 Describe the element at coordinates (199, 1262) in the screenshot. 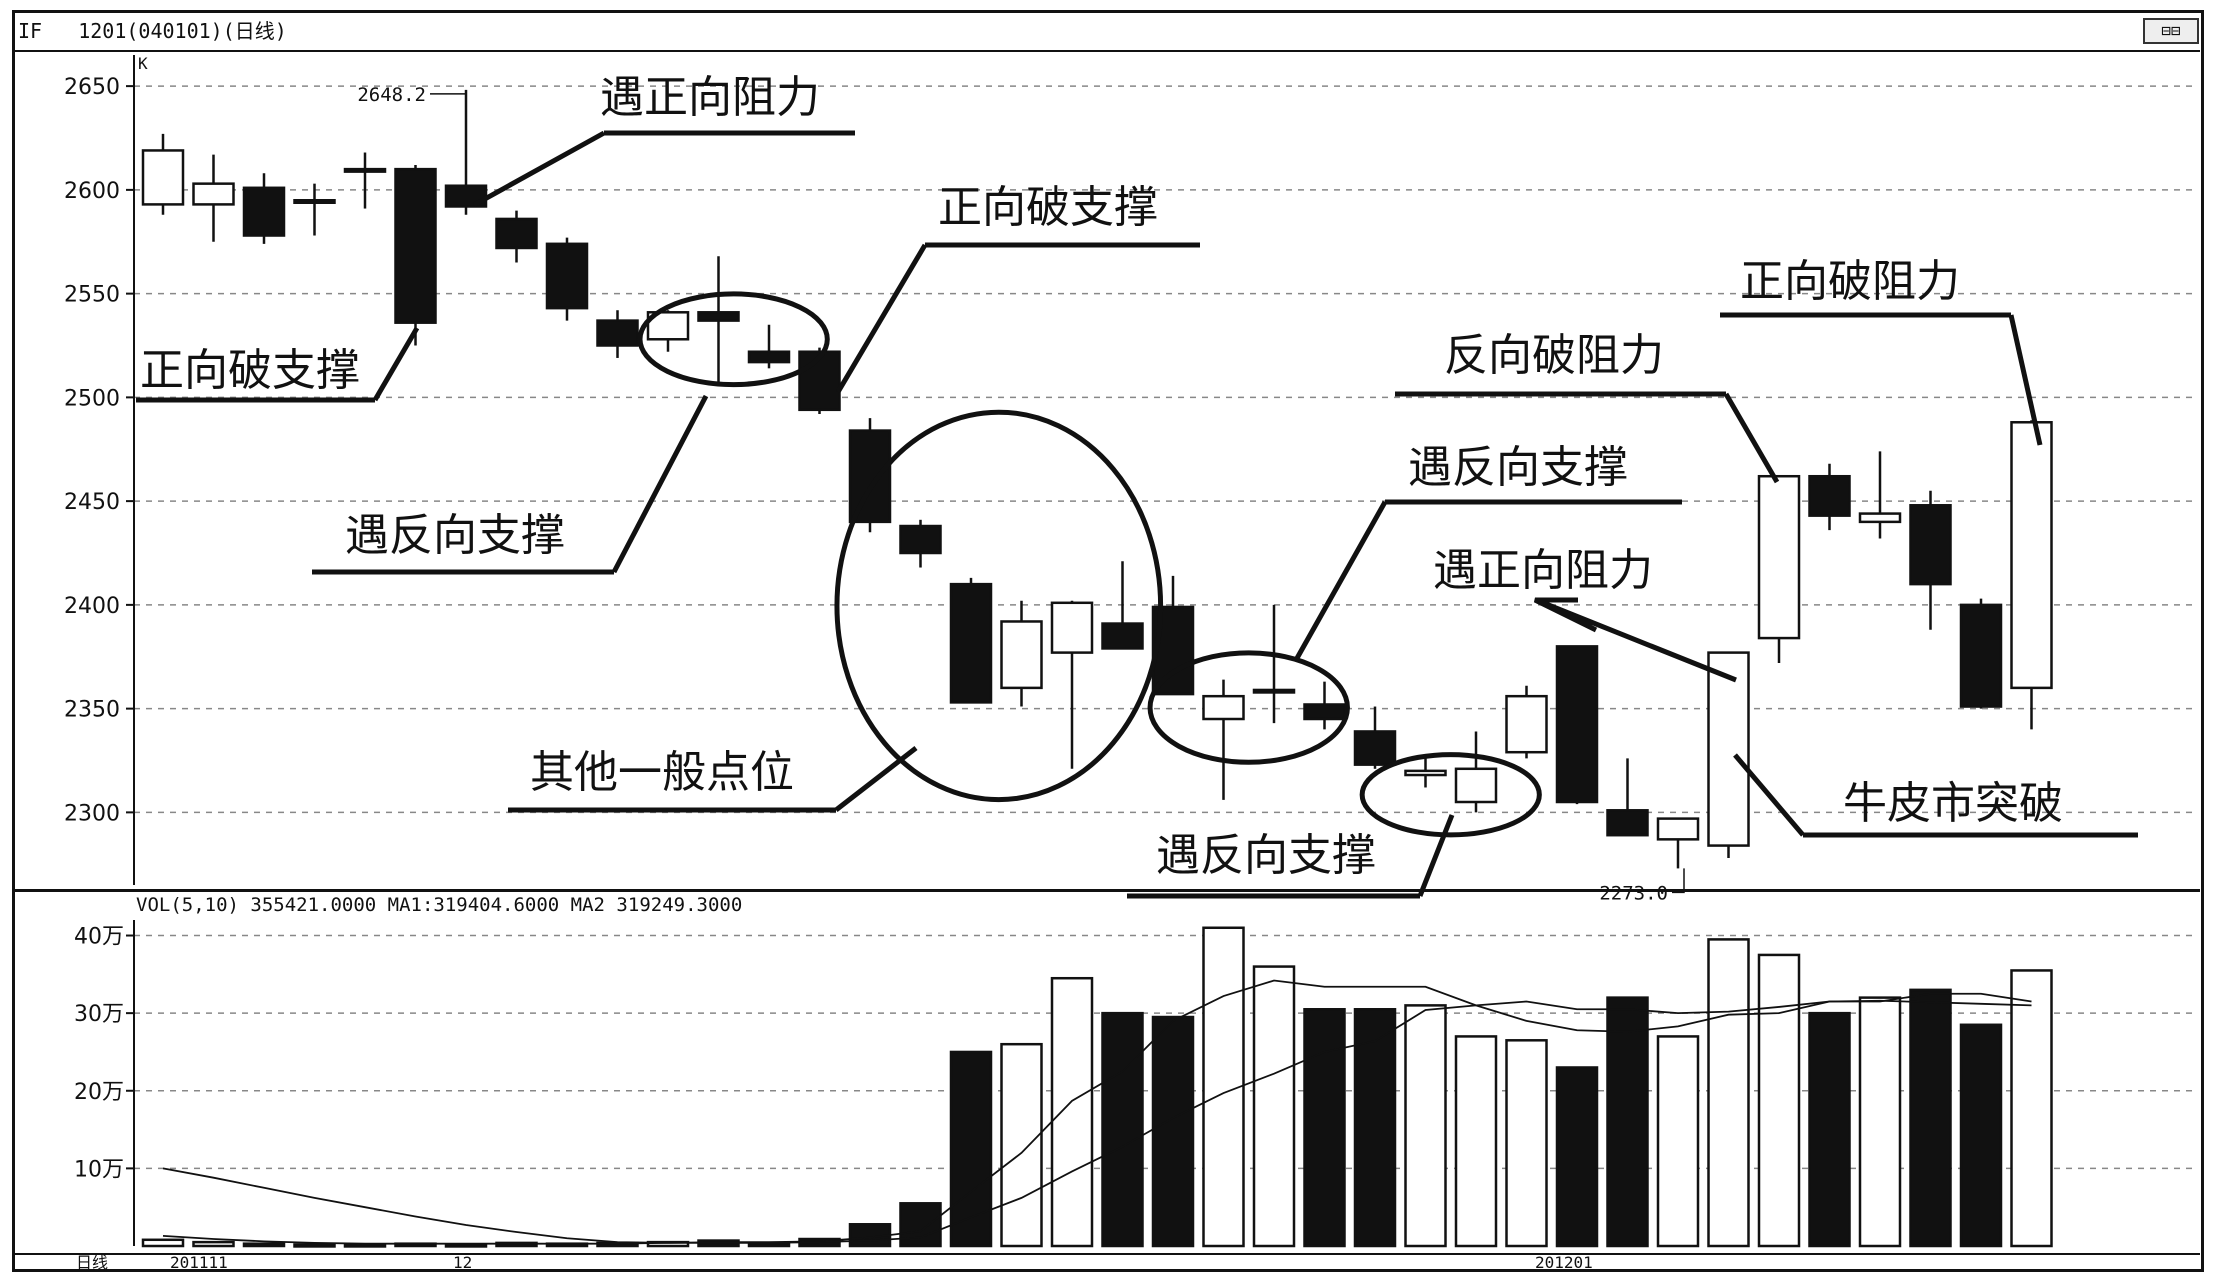

I see `x-tick-label: 201111` at that location.